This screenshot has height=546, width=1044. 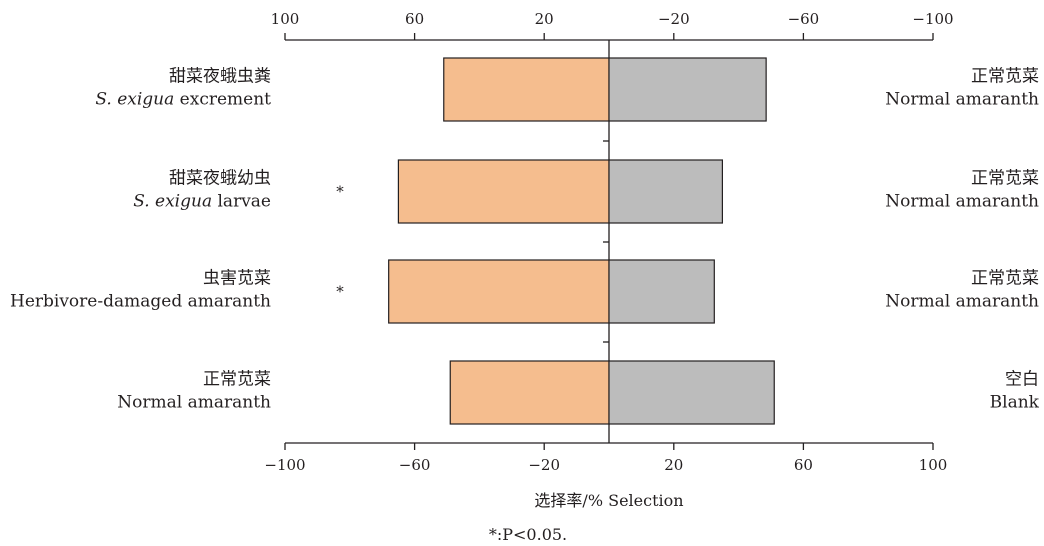 I want to click on left-category-en-rest: Normal amaranth, so click(x=194, y=403).